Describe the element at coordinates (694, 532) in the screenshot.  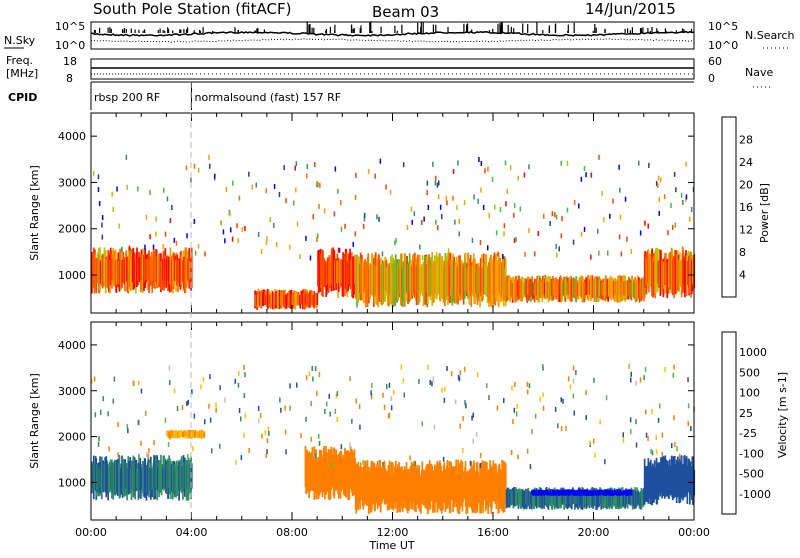
I see `x-tick-label: 00:00` at that location.